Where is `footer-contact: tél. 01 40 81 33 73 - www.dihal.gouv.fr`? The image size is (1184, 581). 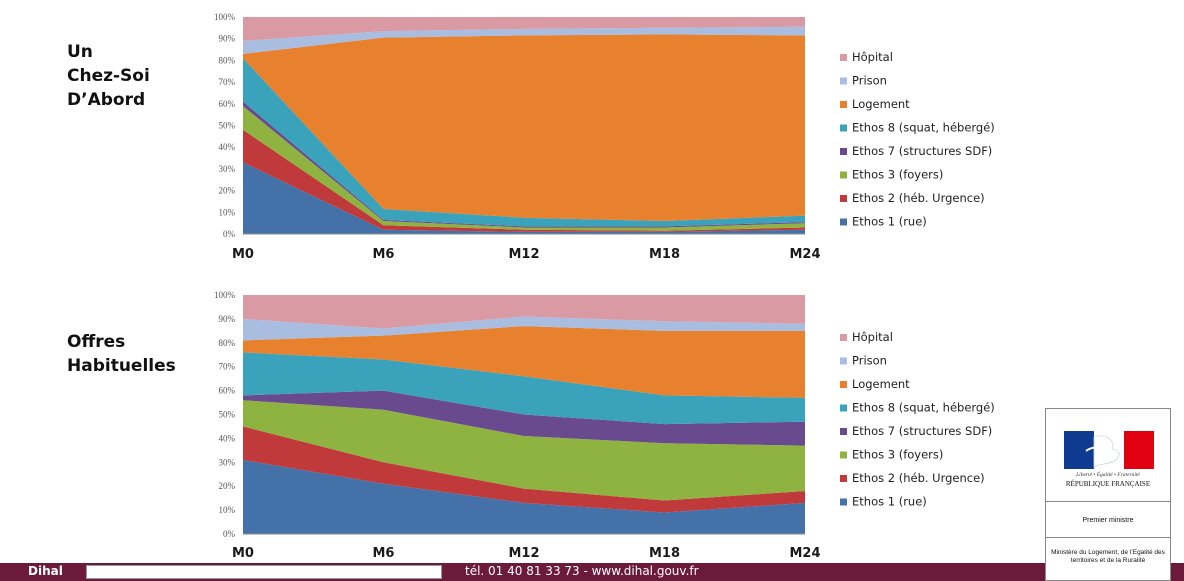 footer-contact: tél. 01 40 81 33 73 - www.dihal.gouv.fr is located at coordinates (582, 571).